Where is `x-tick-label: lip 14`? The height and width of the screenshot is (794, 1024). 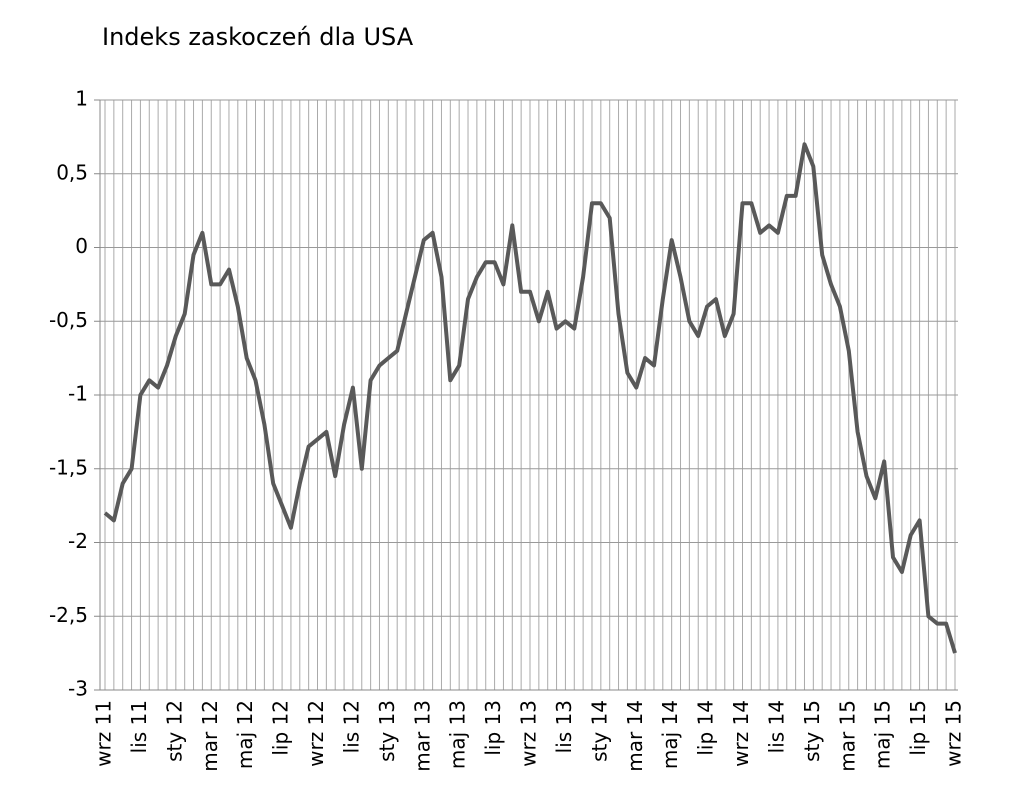 x-tick-label: lip 14 is located at coordinates (706, 728).